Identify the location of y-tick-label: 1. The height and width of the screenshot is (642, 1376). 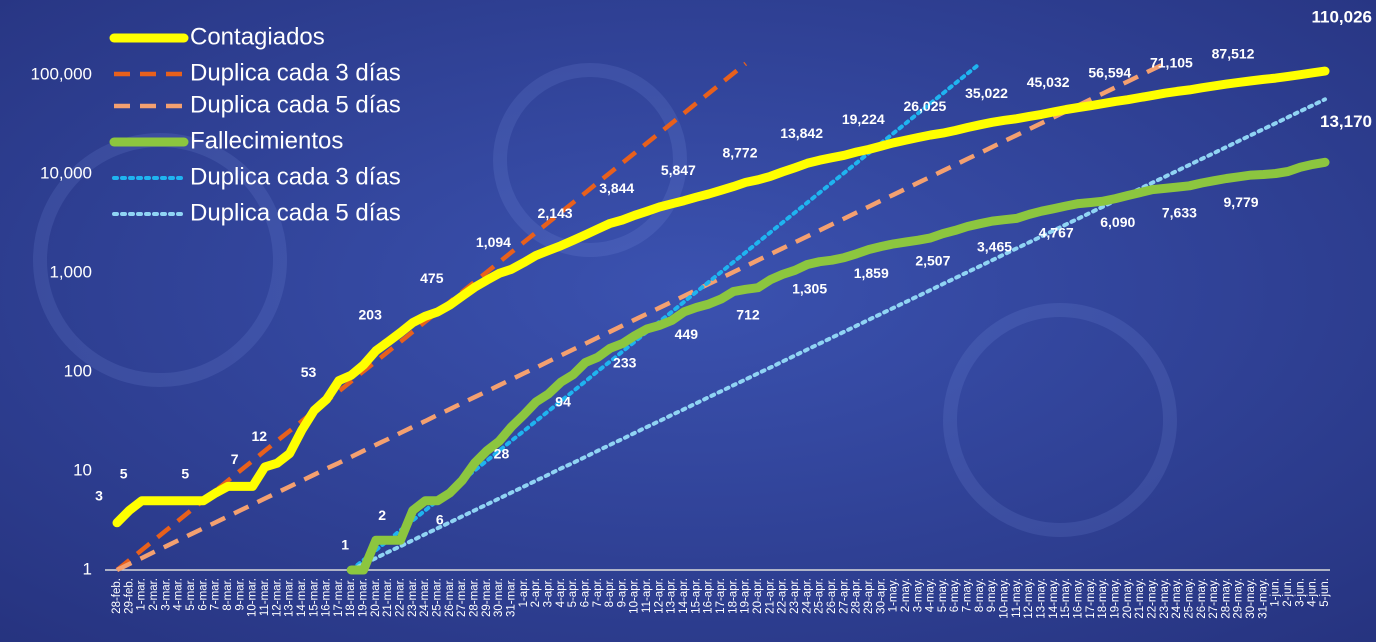
(87, 568).